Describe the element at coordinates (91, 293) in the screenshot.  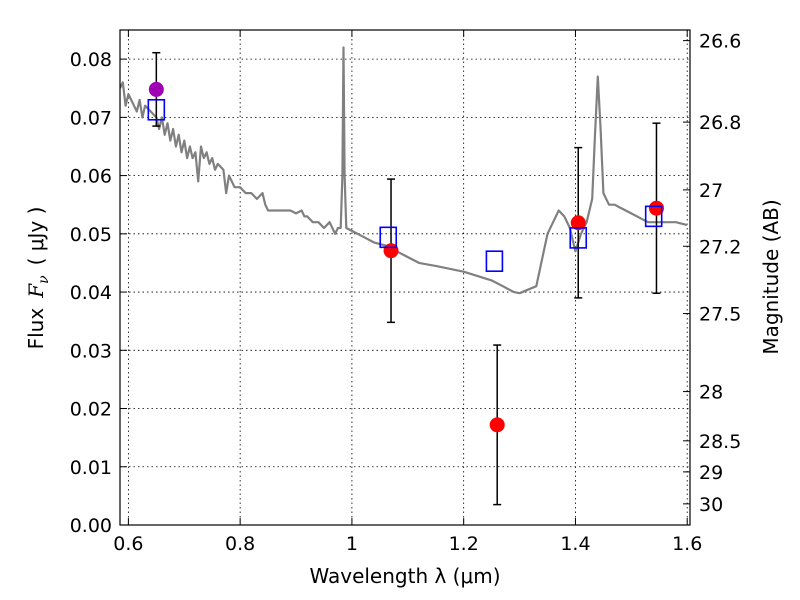
I see `y-tick-label: 0.04` at that location.